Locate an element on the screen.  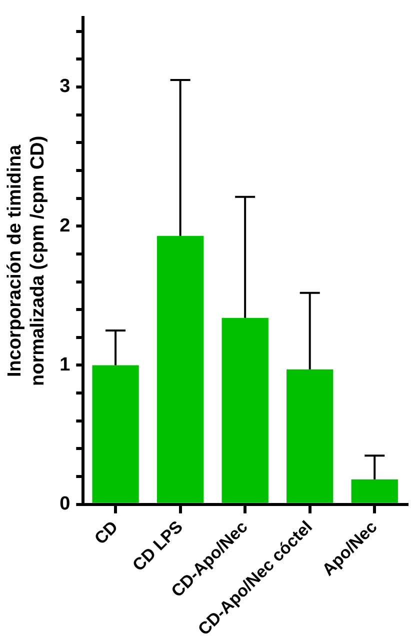
y-tick-label: 2 is located at coordinates (65, 225).